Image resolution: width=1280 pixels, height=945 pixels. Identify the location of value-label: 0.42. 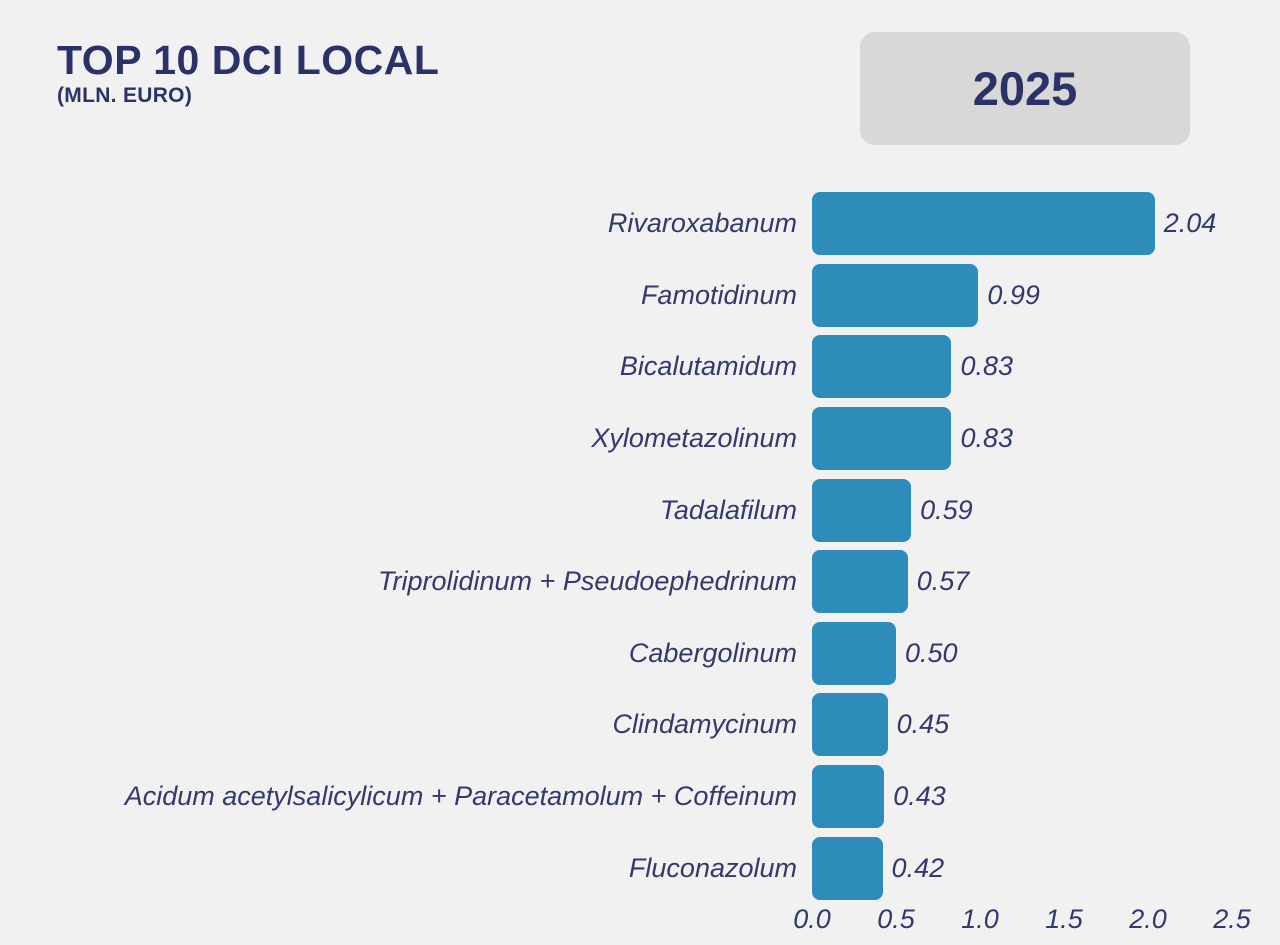
(918, 867).